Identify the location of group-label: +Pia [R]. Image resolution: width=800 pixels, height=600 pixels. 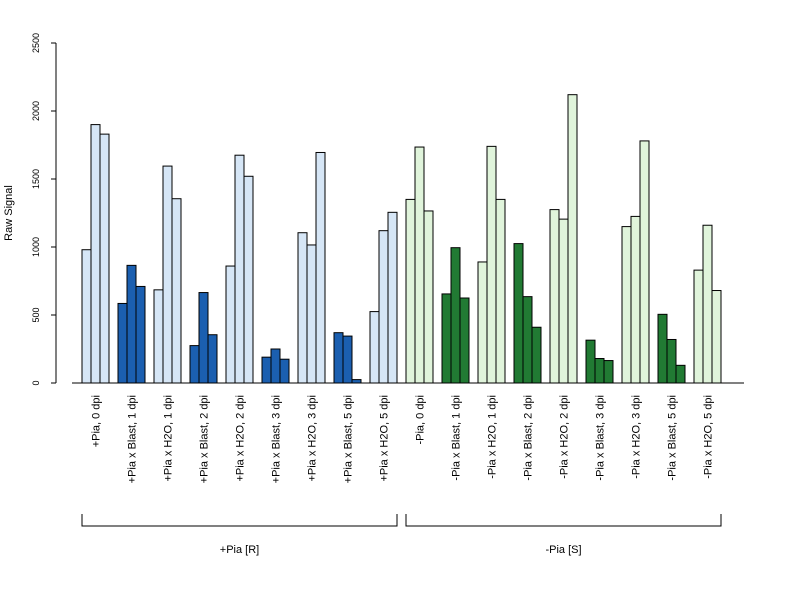
(239, 550).